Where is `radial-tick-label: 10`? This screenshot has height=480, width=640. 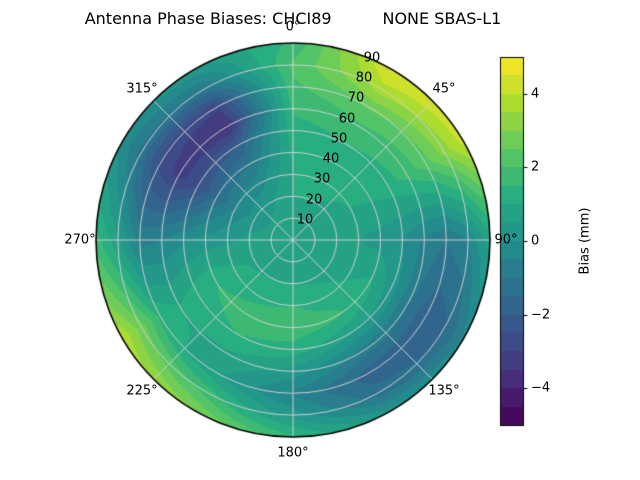
radial-tick-label: 10 is located at coordinates (305, 220).